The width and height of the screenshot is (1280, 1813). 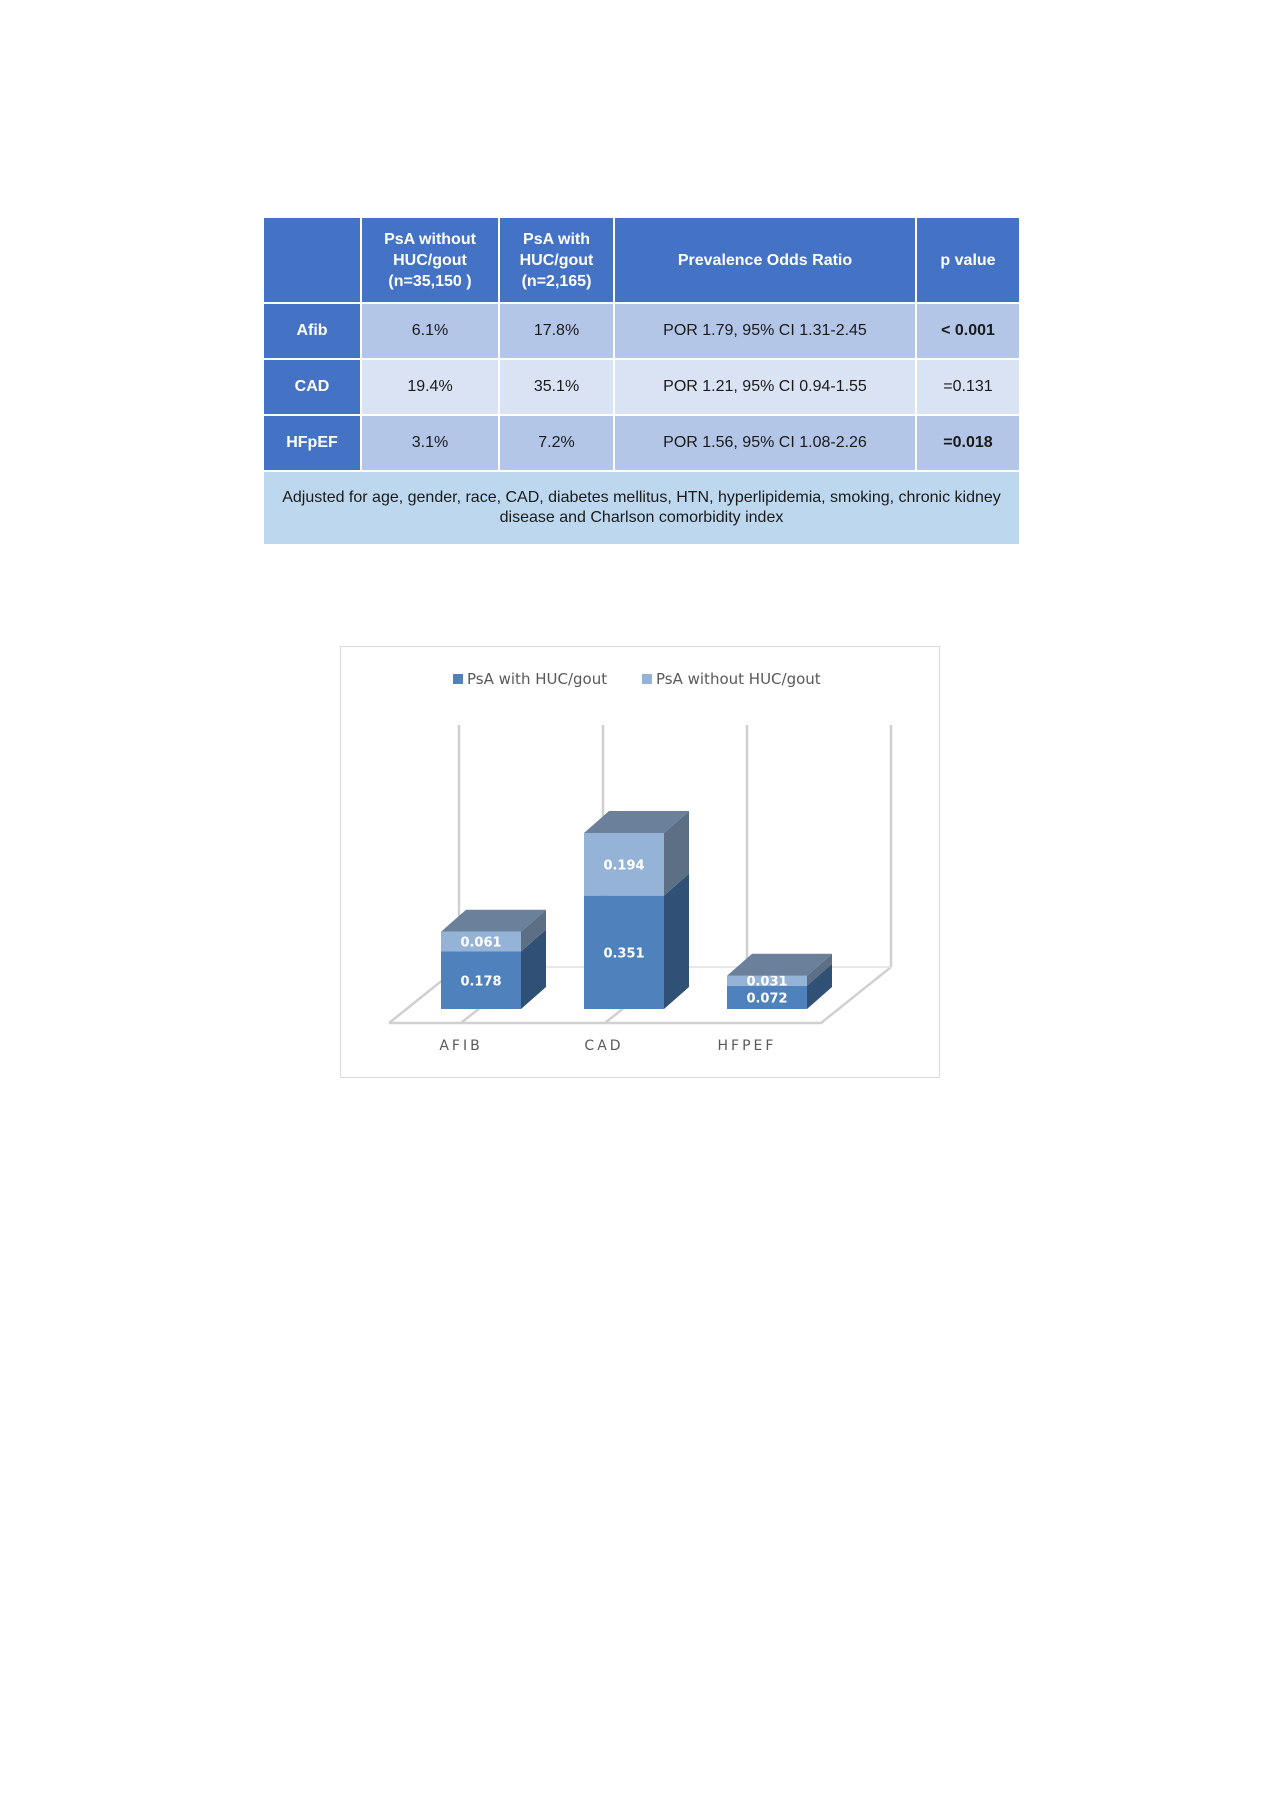 What do you see at coordinates (430, 281) in the screenshot?
I see `column-header-line: (n=35,150 )` at bounding box center [430, 281].